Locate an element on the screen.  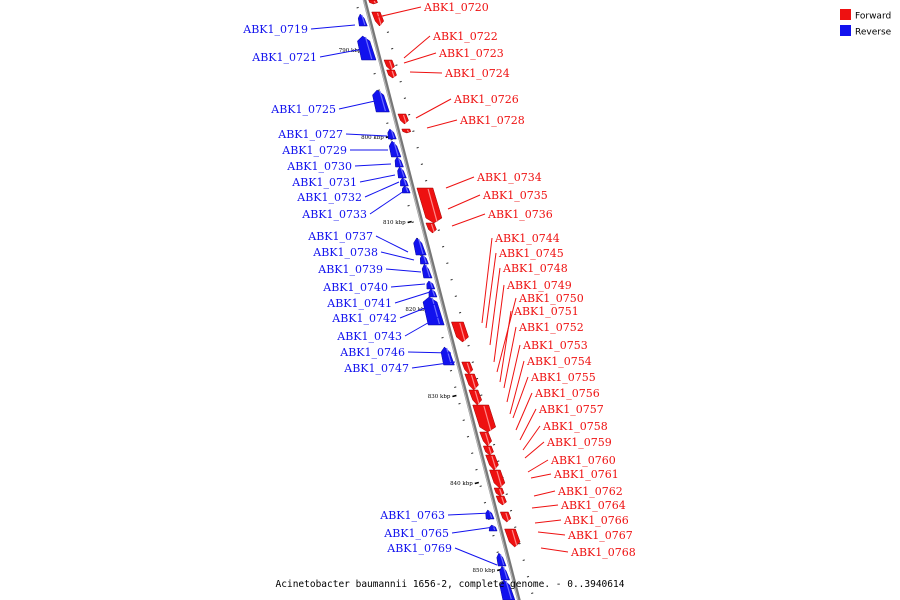
reverse-gene-label: ABK1_0769 is located at coordinates (419, 548).